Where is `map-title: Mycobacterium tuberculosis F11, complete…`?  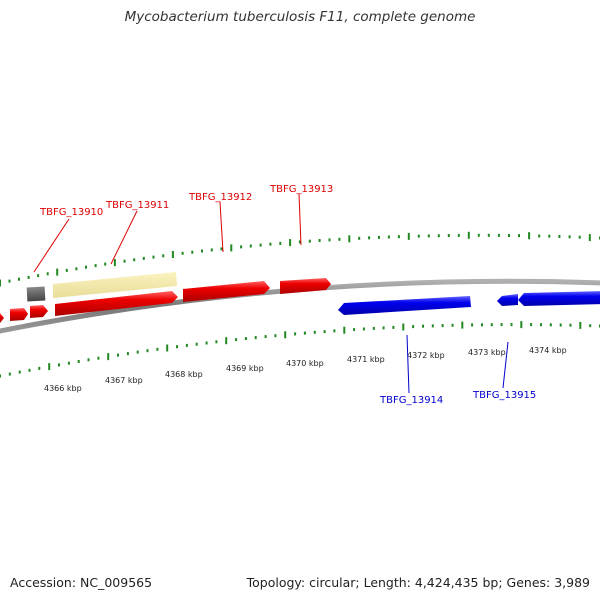
map-title: Mycobacterium tuberculosis F11, complete… is located at coordinates (300, 17).